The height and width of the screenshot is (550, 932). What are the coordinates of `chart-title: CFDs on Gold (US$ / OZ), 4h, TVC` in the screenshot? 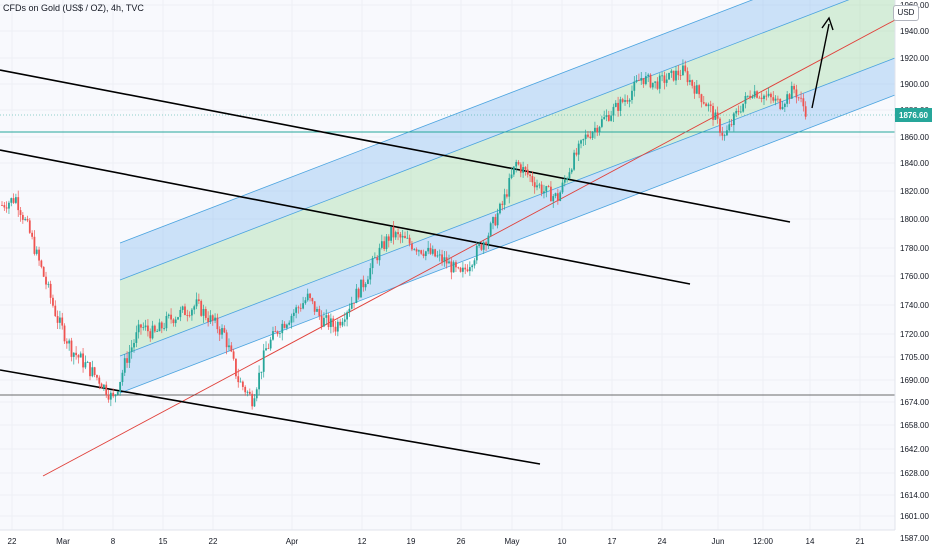 It's located at (73, 8).